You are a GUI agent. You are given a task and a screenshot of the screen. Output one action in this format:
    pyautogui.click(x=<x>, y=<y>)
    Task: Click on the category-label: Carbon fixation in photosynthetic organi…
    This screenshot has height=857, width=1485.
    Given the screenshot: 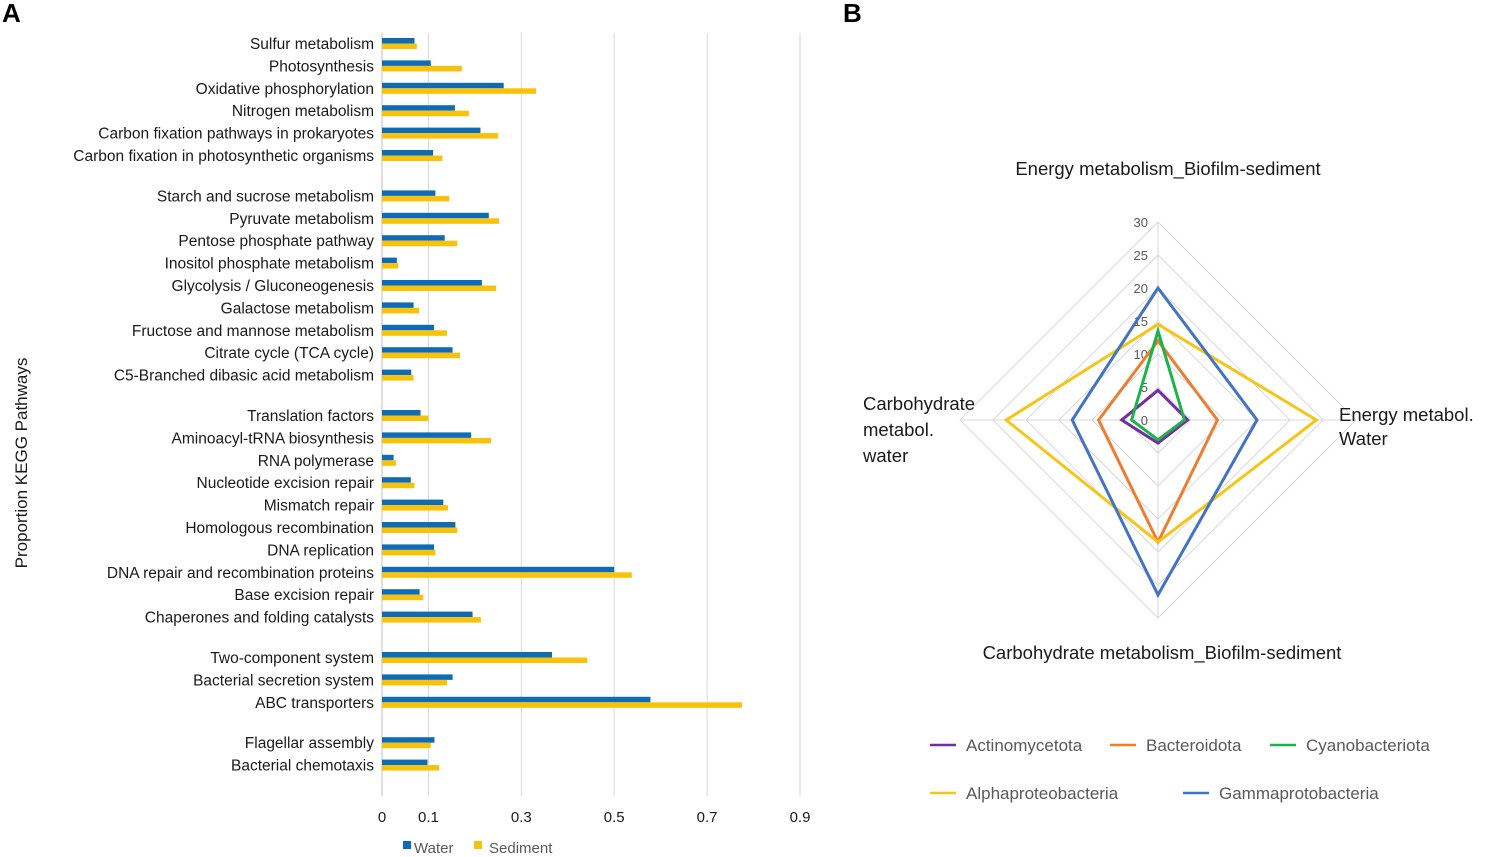 What is the action you would take?
    pyautogui.click(x=223, y=156)
    